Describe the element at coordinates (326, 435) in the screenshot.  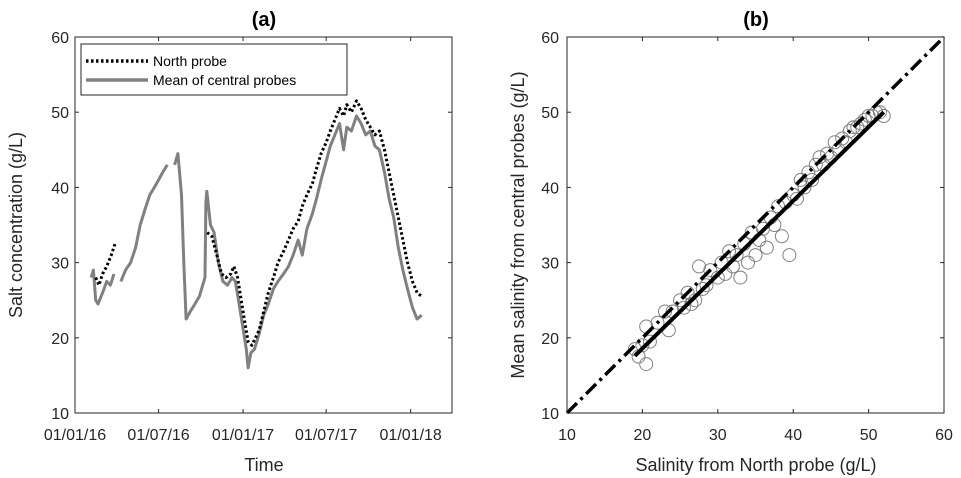
I see `panel-a-xtick-label: 01/07/17` at that location.